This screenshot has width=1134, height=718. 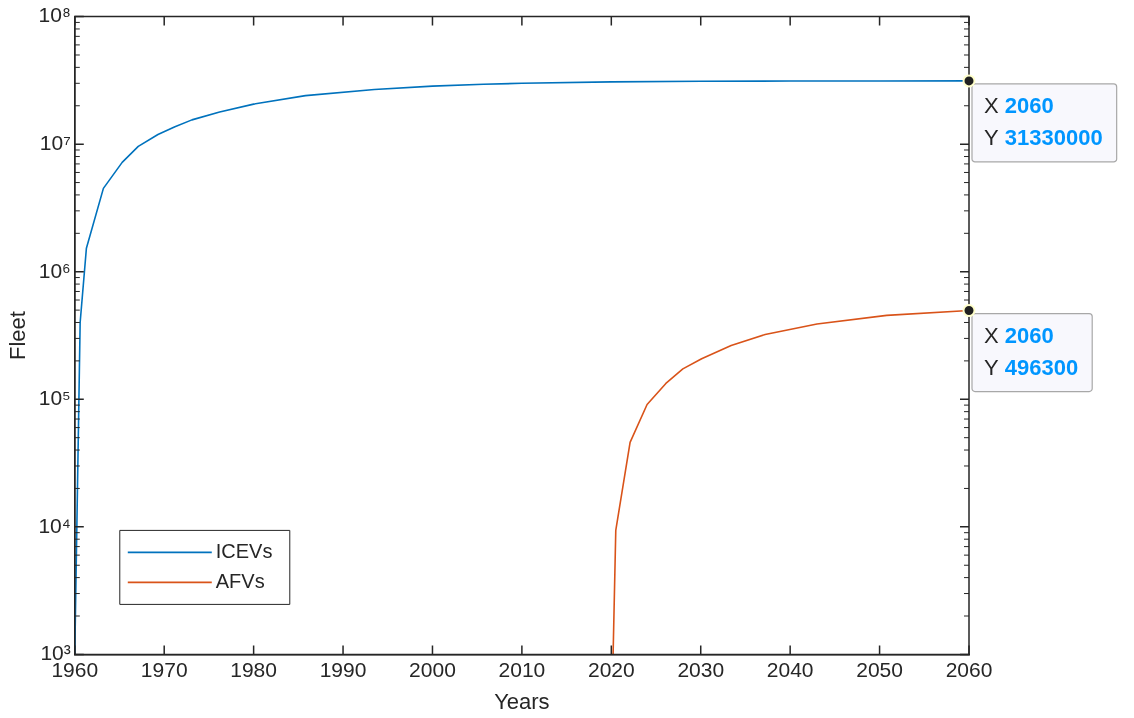 I want to click on x-tick-label: 2030, so click(x=701, y=669).